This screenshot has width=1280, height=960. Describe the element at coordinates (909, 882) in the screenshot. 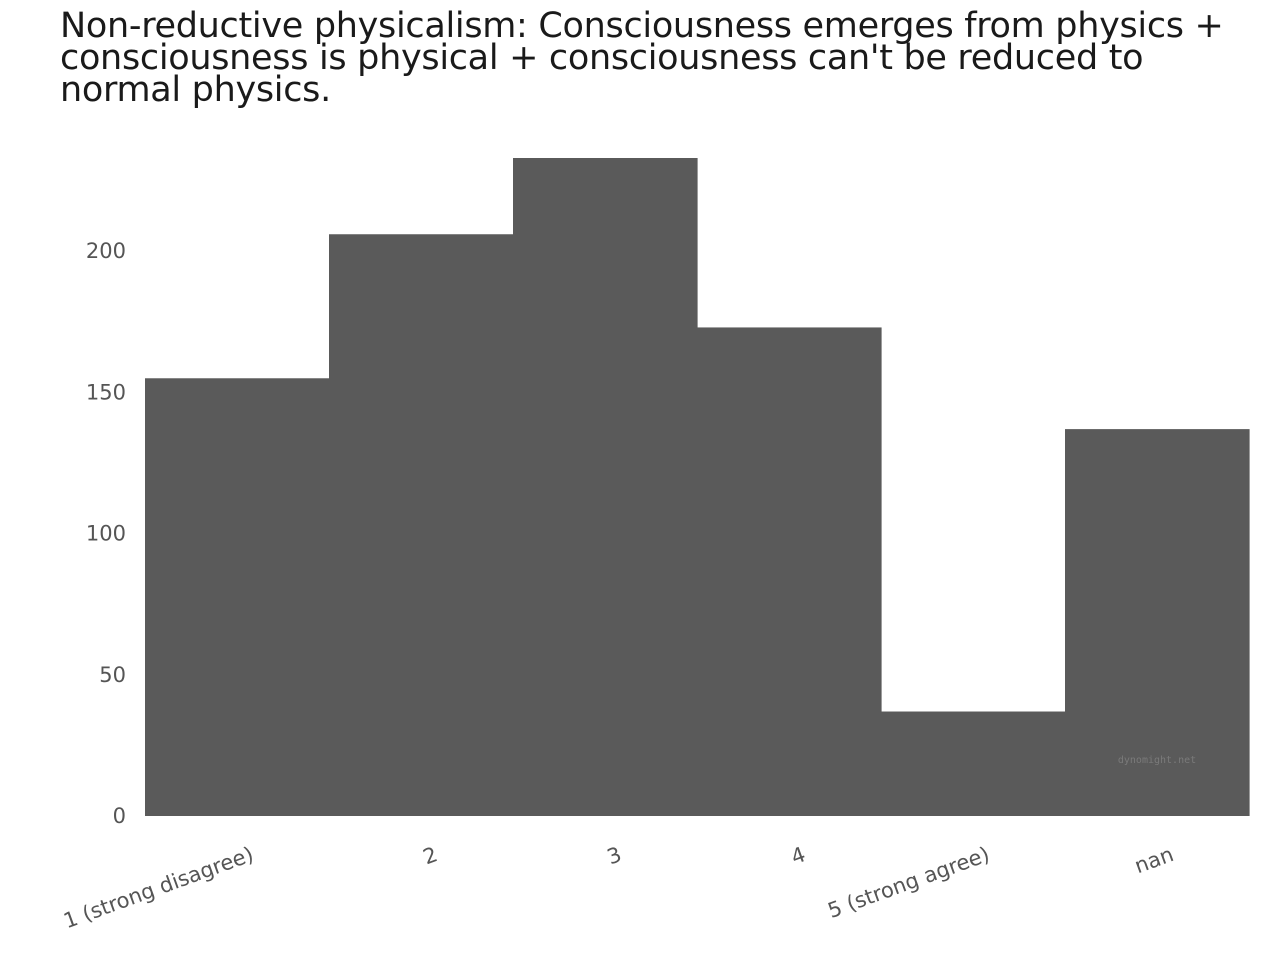

I see `x-tick-label-4: 5 (strong agree)` at that location.